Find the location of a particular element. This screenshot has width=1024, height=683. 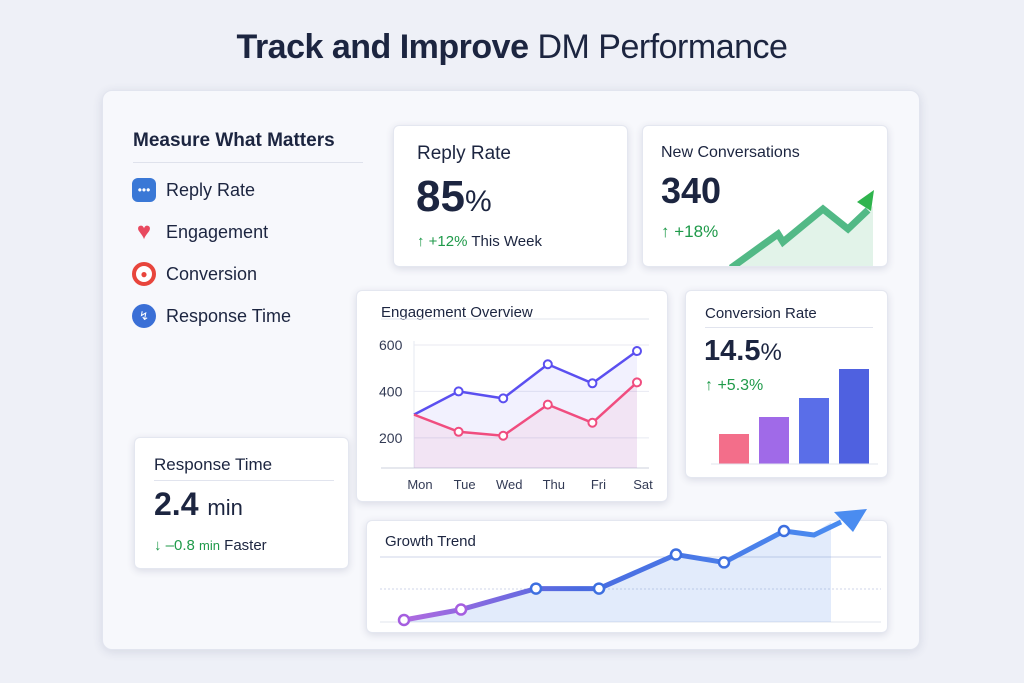

target-icon: ● is located at coordinates (144, 274).